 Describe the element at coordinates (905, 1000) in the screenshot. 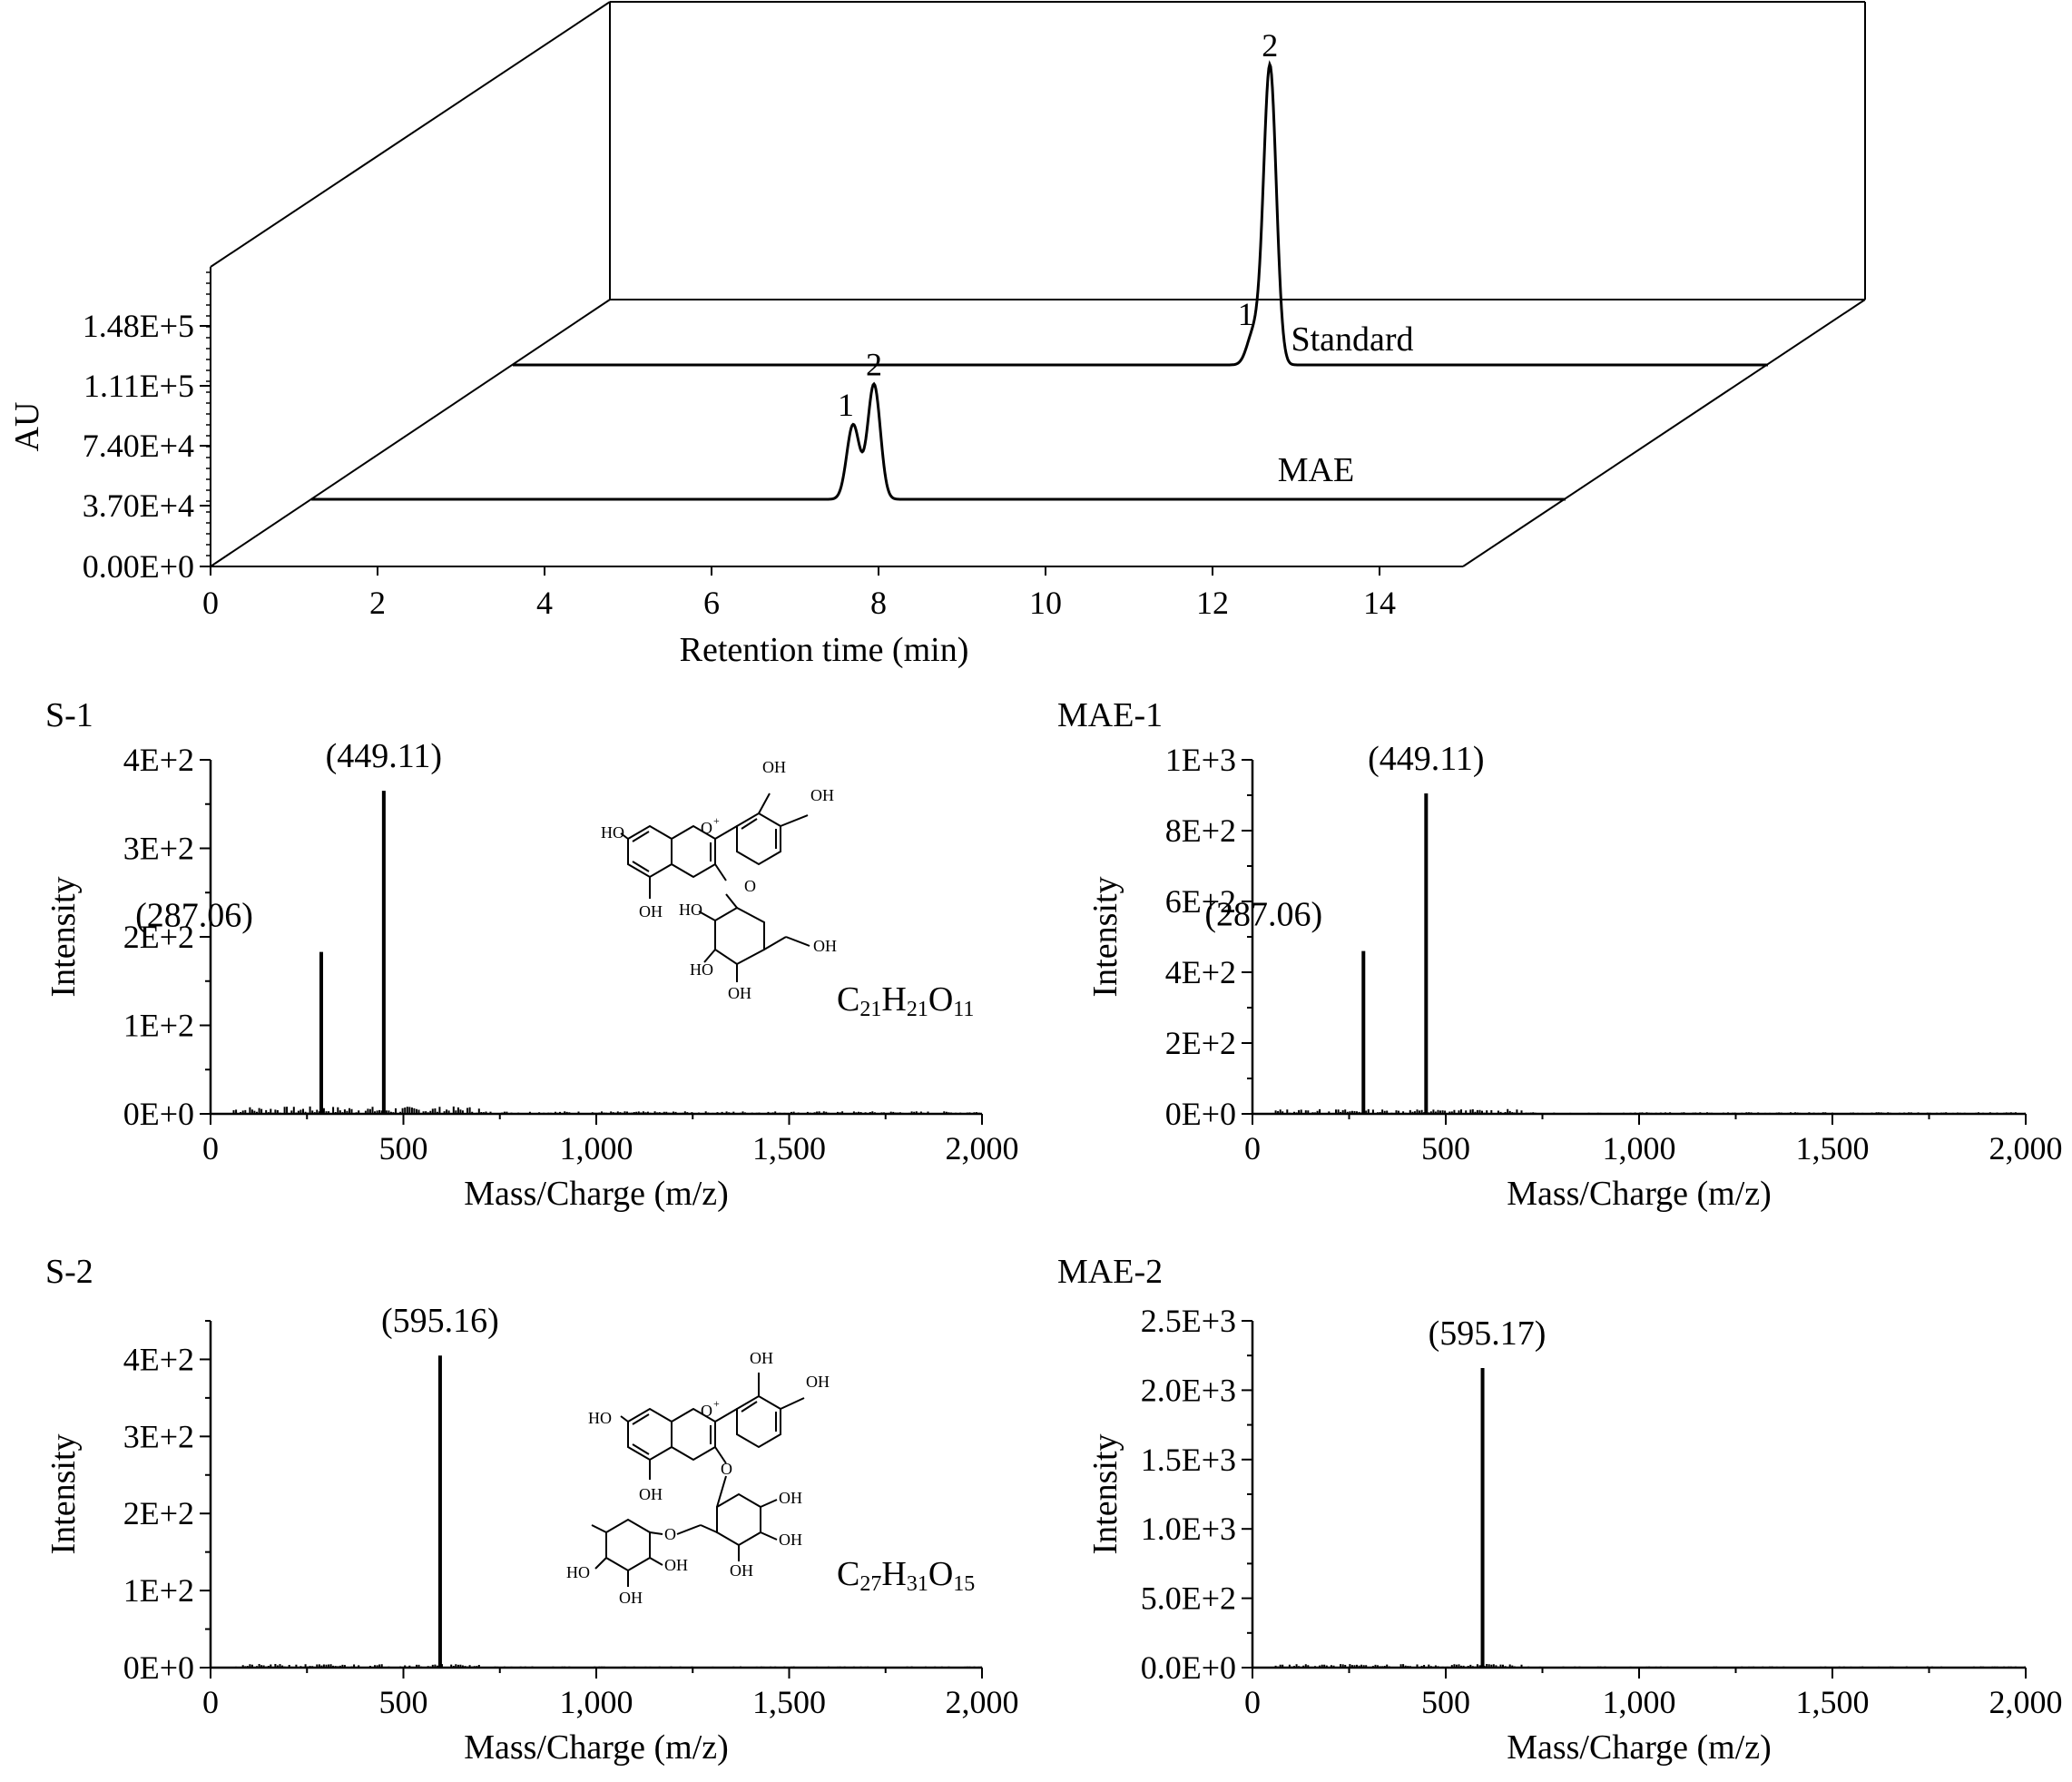

I see `formula-s1: C21H21O11` at that location.